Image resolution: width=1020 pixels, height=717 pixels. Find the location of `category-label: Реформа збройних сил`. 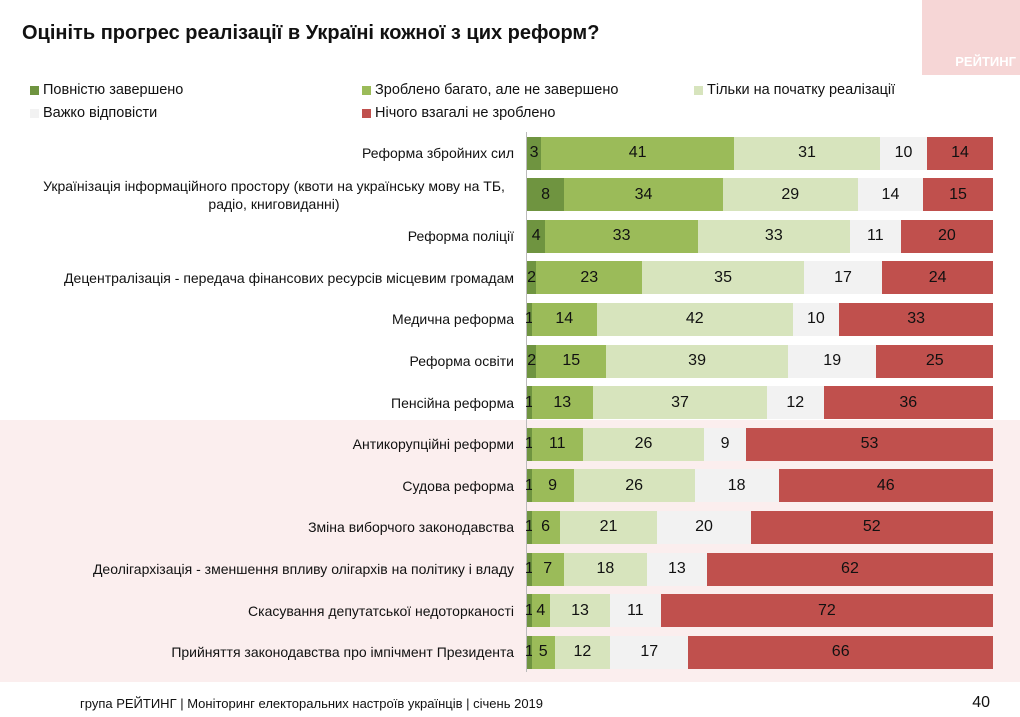

category-label: Реформа збройних сил is located at coordinates (437, 153).